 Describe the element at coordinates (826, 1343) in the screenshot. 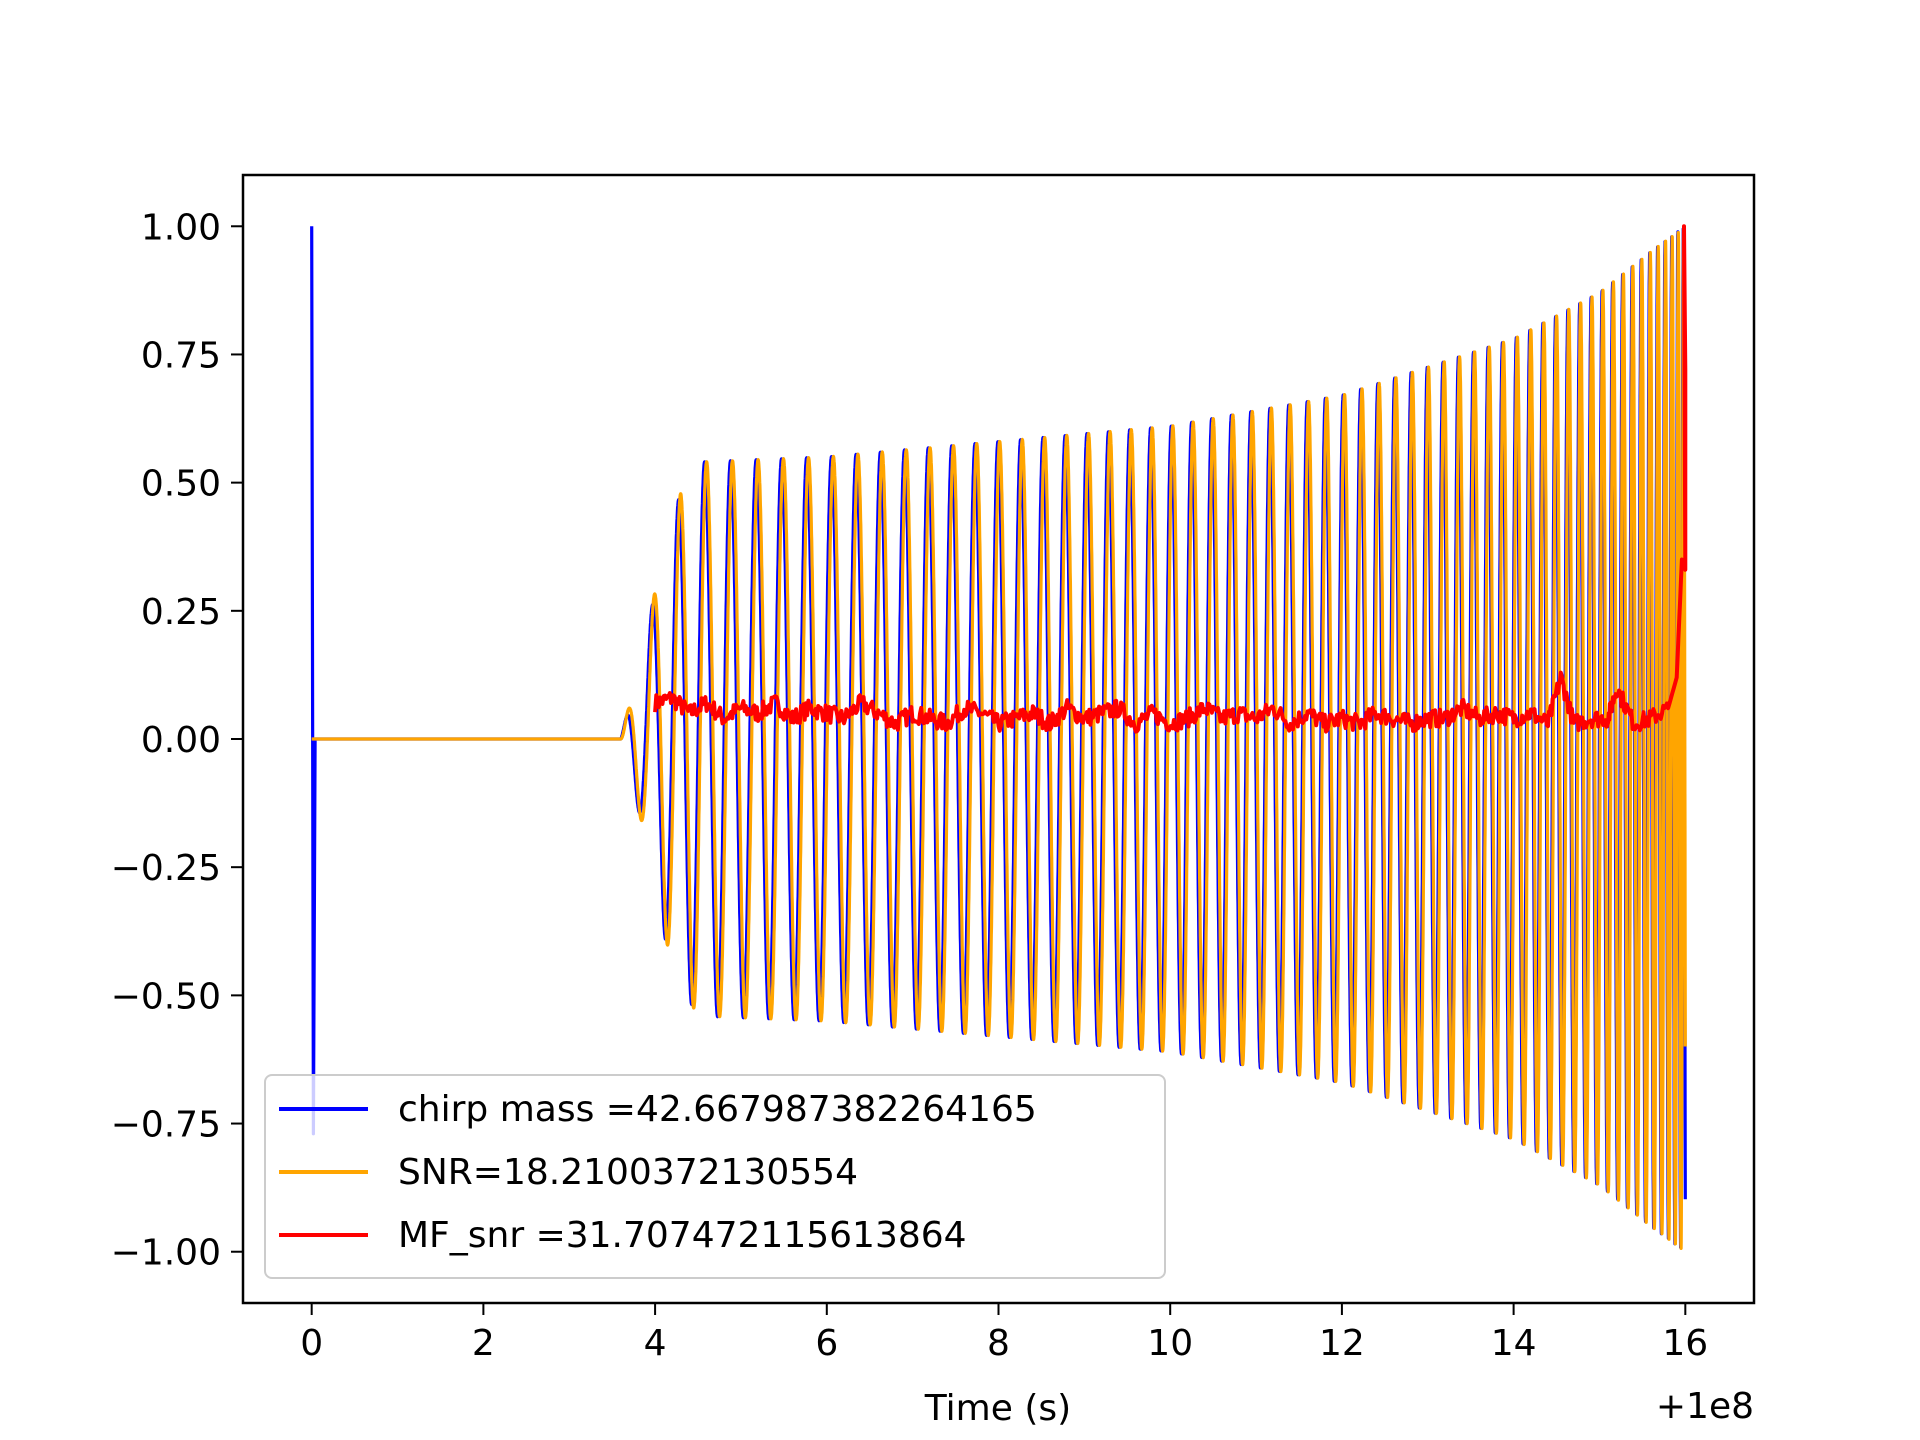

I see `x-tick-label: 6` at that location.